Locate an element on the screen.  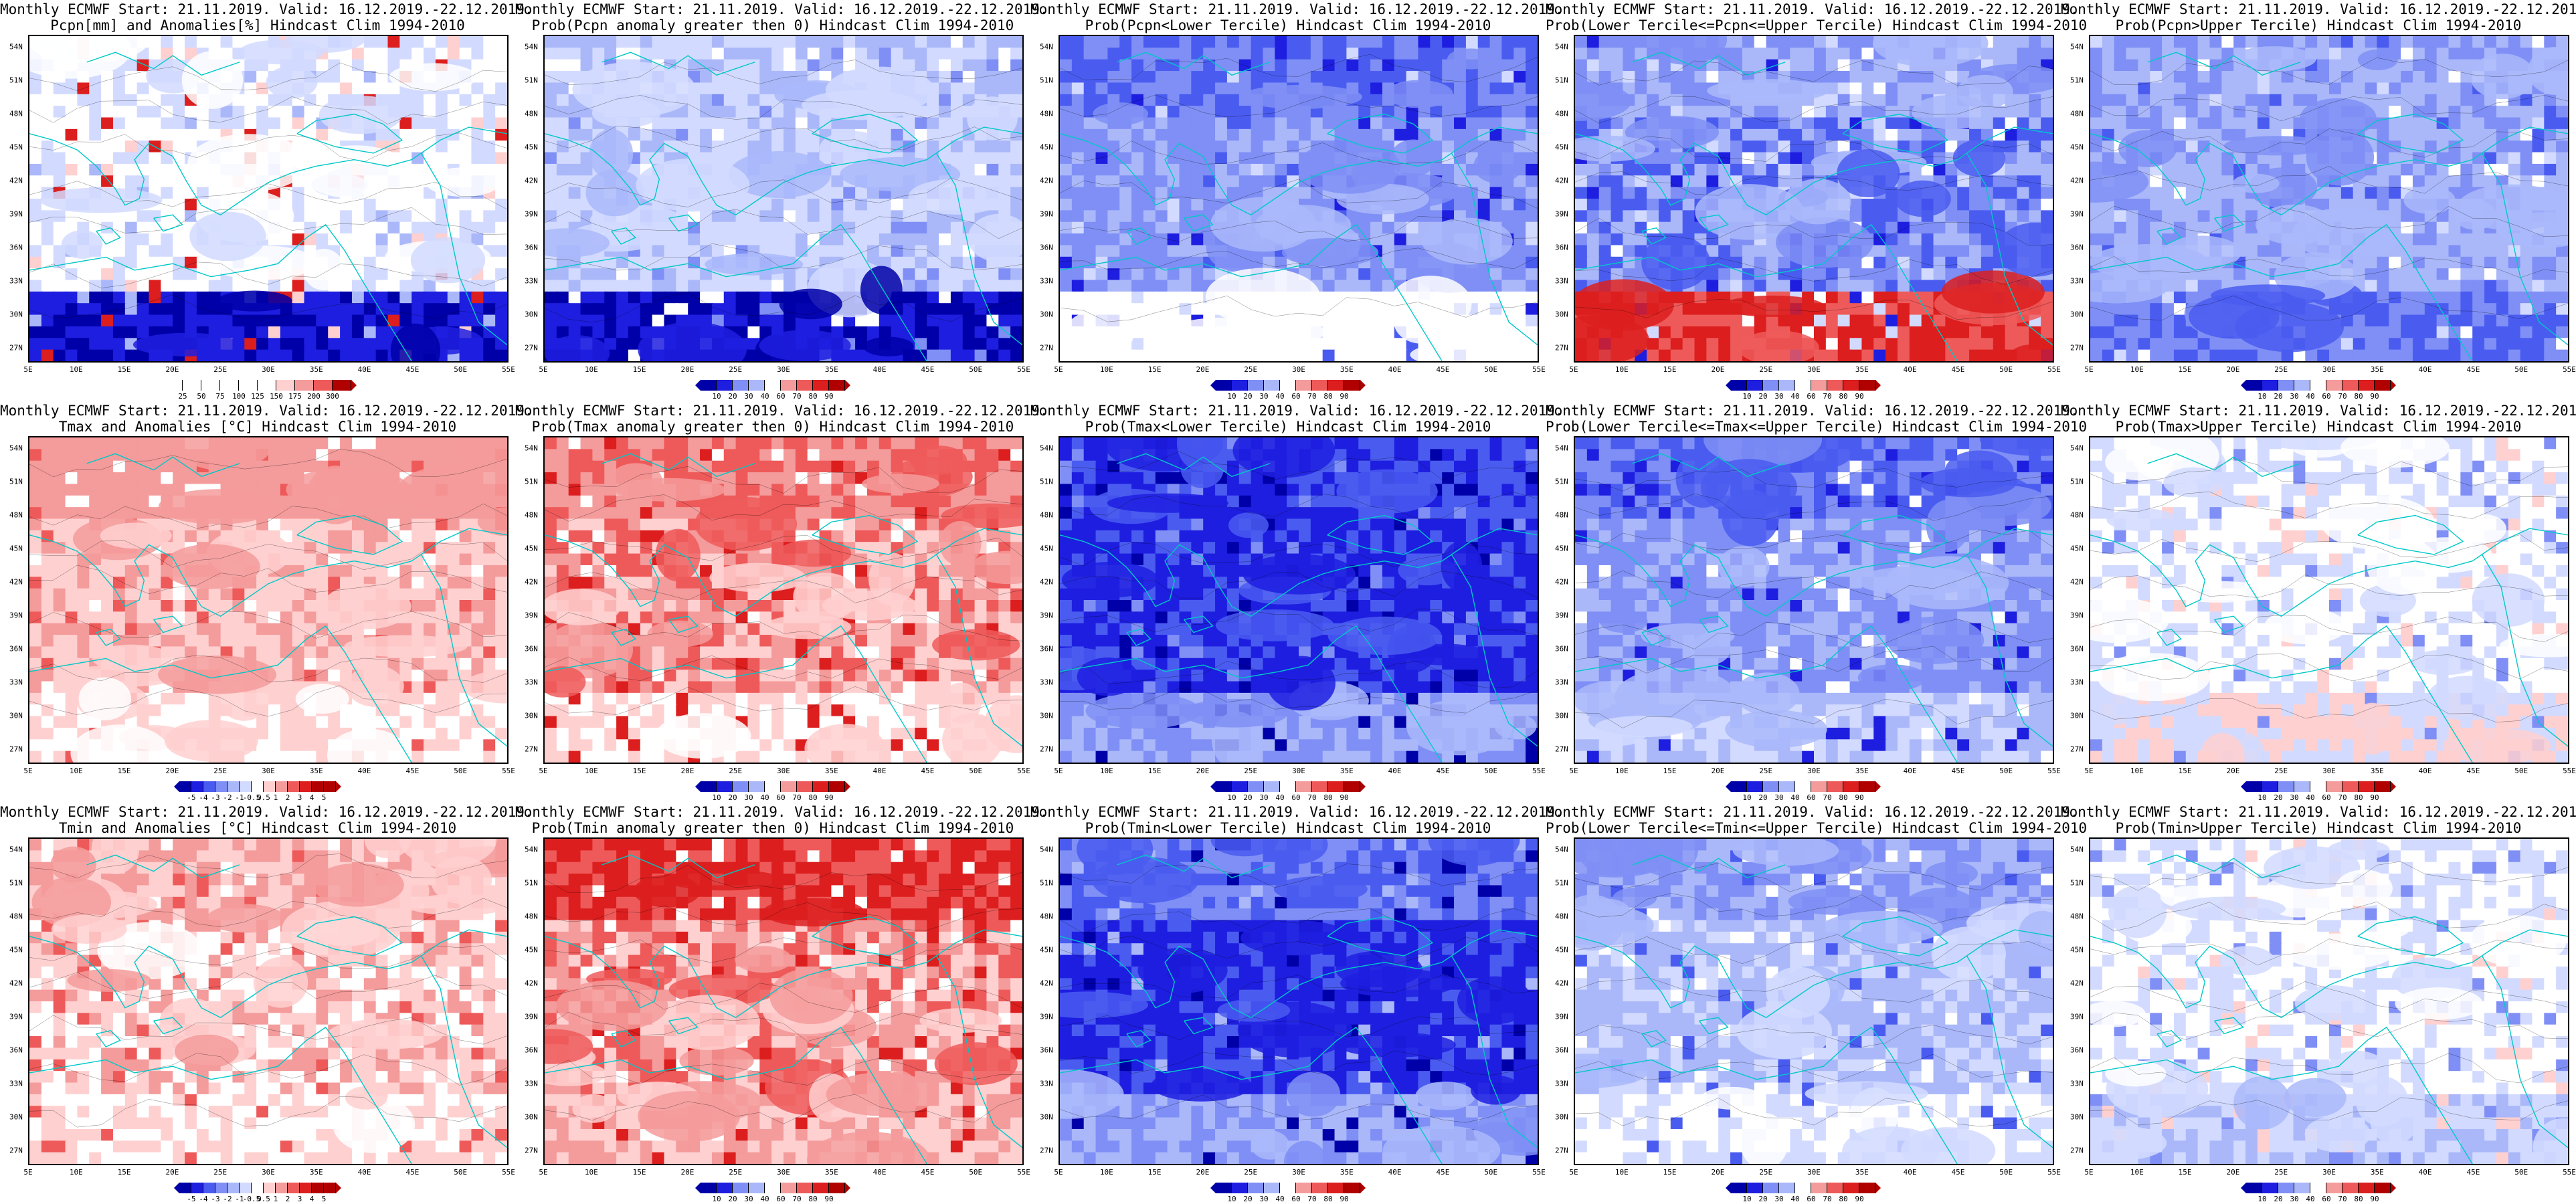
longitude-label: 35E is located at coordinates (2377, 369).